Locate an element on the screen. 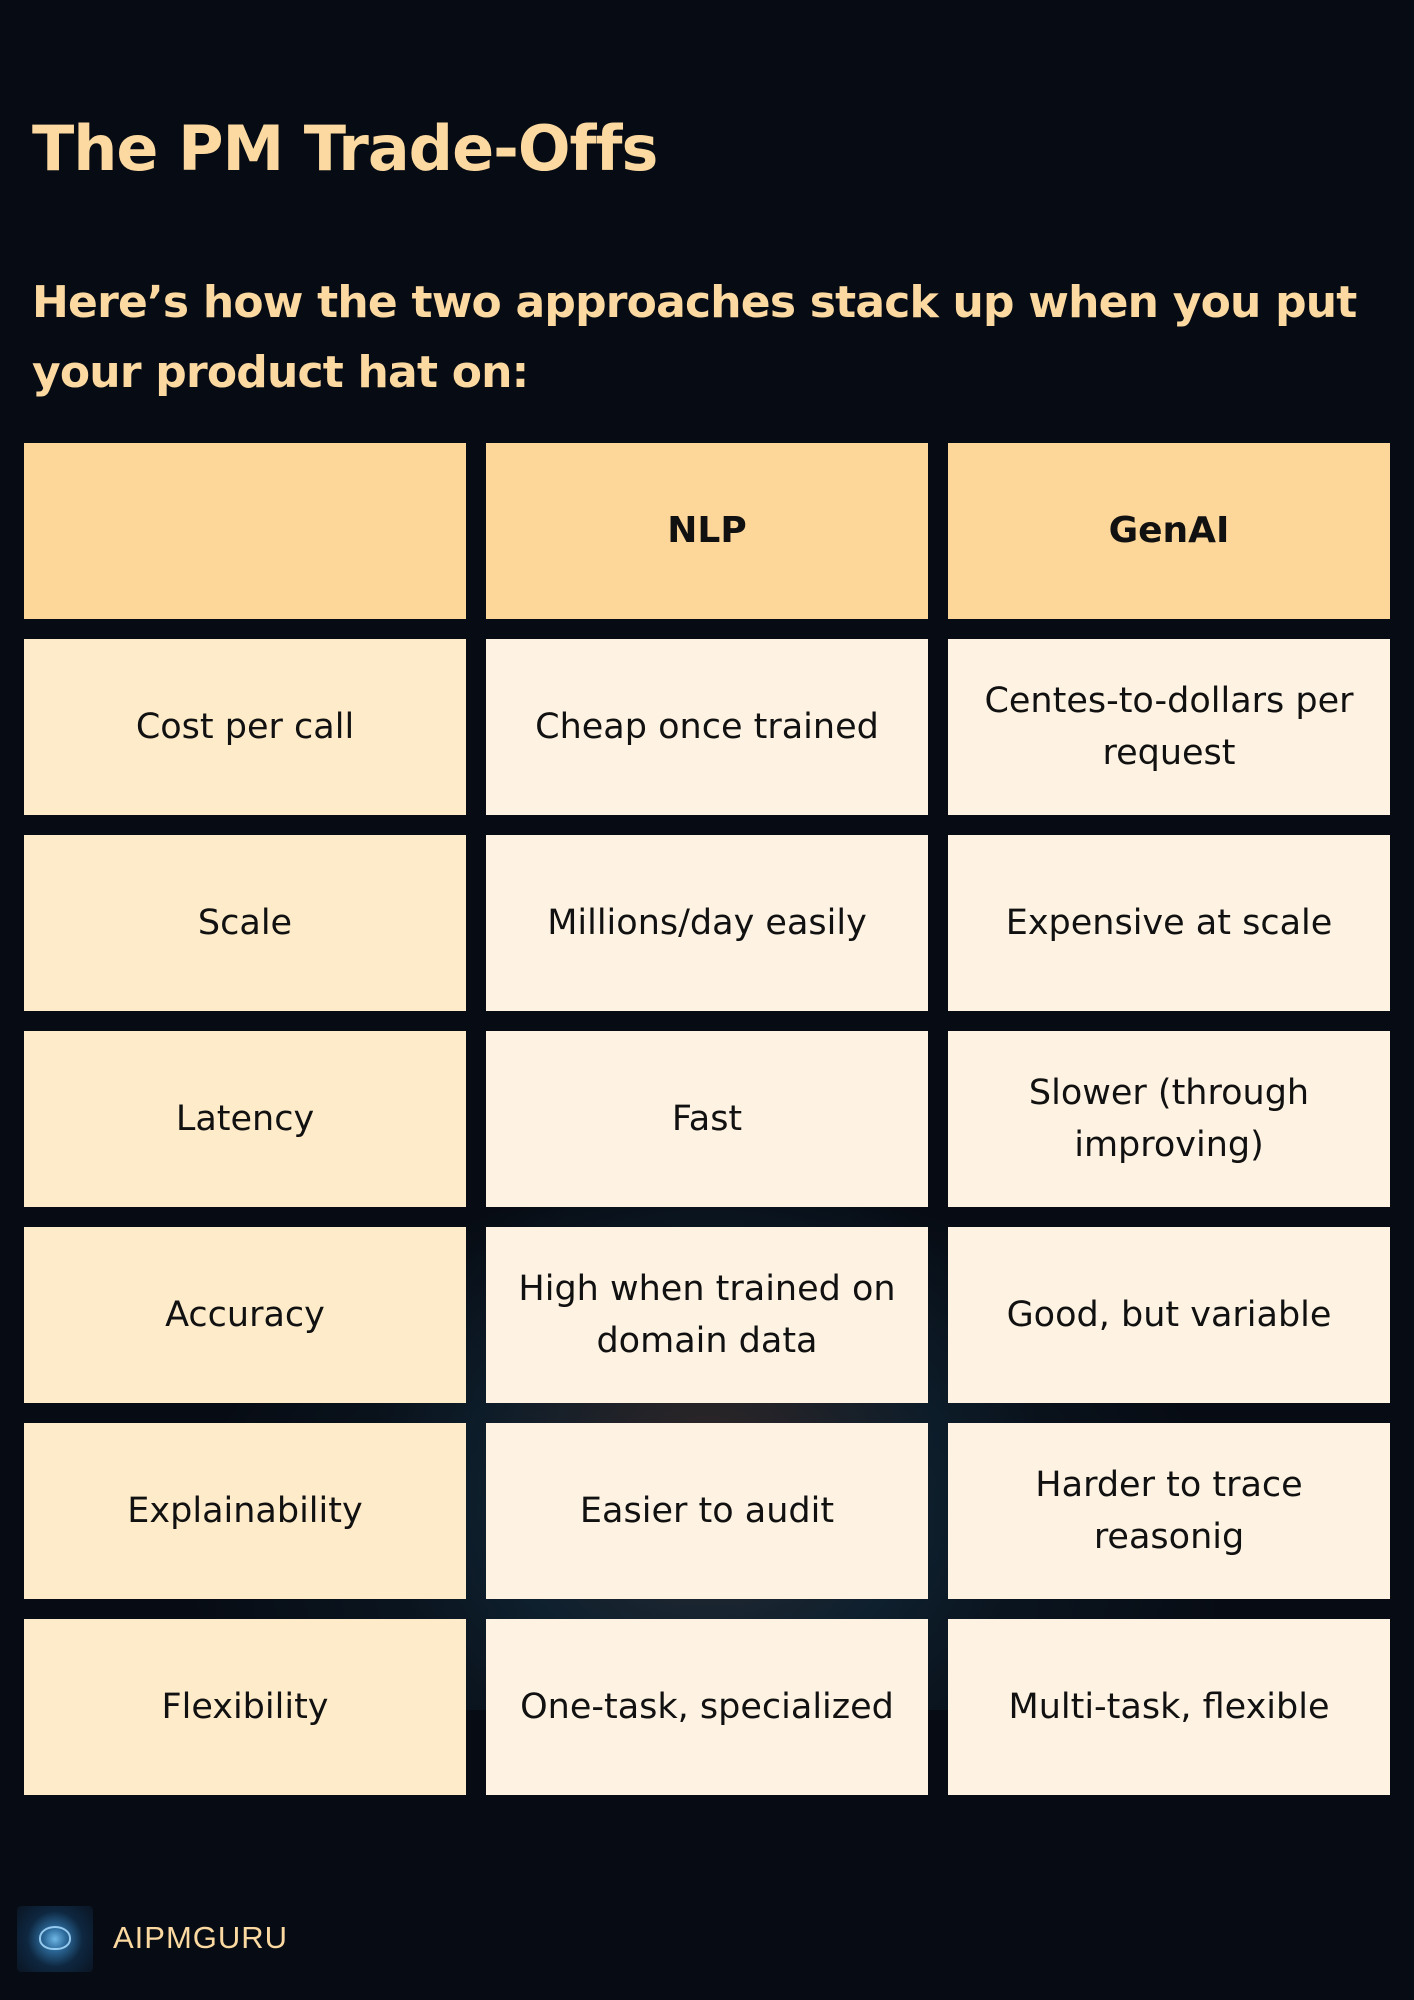 The image size is (1414, 2000). cell-nlp-flexibility: One-task, specialized is located at coordinates (707, 1707).